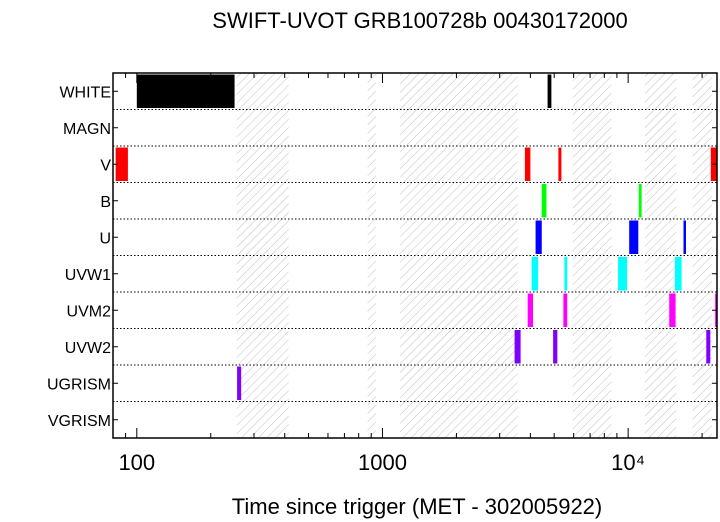 This screenshot has height=522, width=720. Describe the element at coordinates (105, 202) in the screenshot. I see `filter-label: B` at that location.